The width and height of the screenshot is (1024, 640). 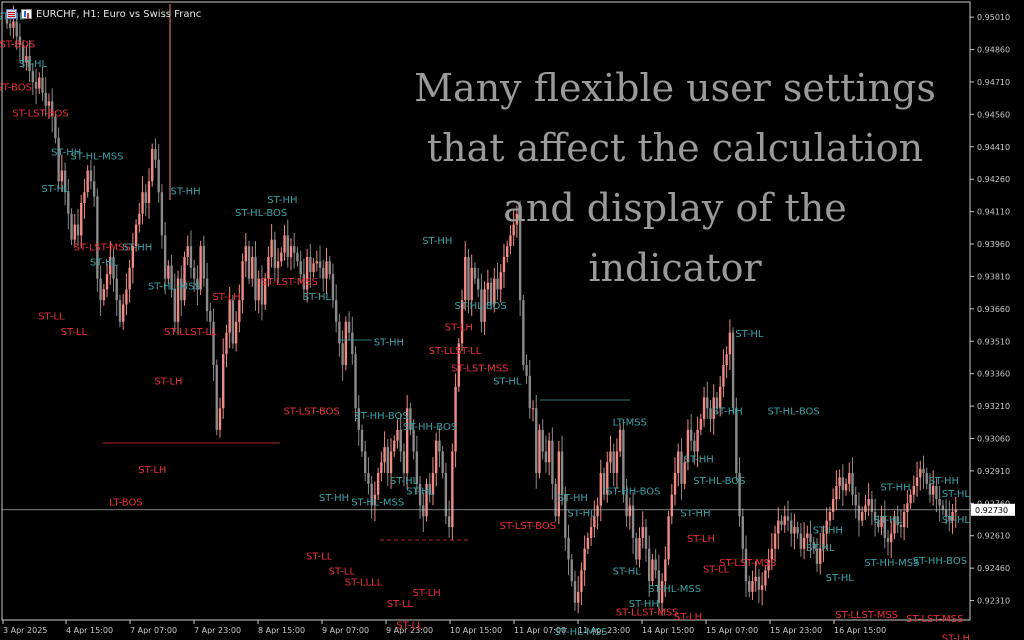 What do you see at coordinates (794, 412) in the screenshot?
I see `structure-label: ST-HL-BOS` at bounding box center [794, 412].